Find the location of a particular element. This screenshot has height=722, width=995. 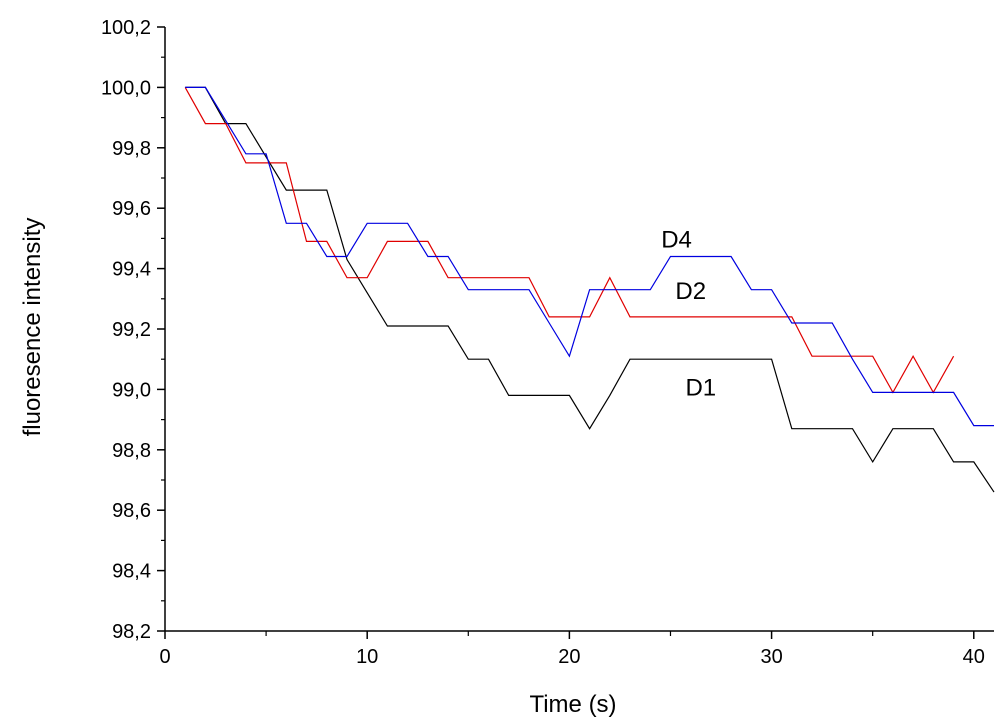

y-tick-label: 99,0 is located at coordinates (131, 390).